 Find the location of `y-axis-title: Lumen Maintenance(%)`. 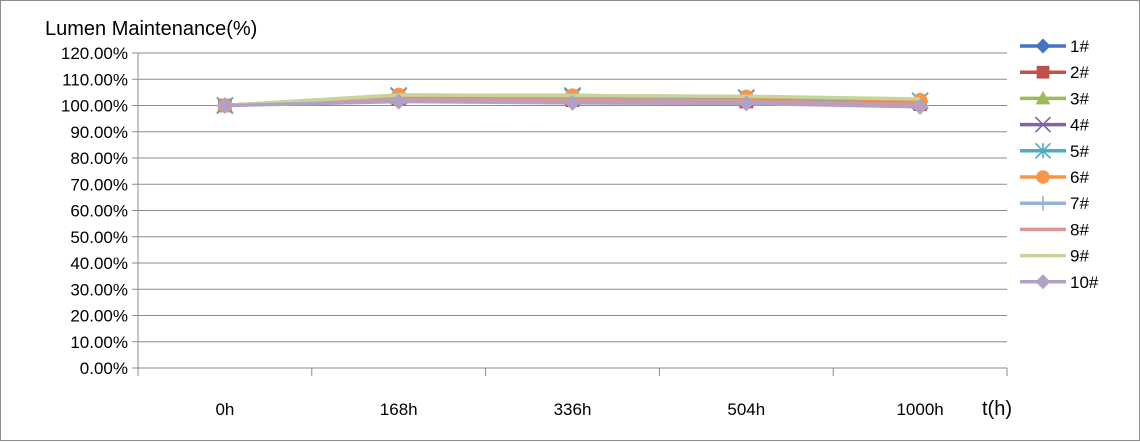

y-axis-title: Lumen Maintenance(%) is located at coordinates (151, 29).